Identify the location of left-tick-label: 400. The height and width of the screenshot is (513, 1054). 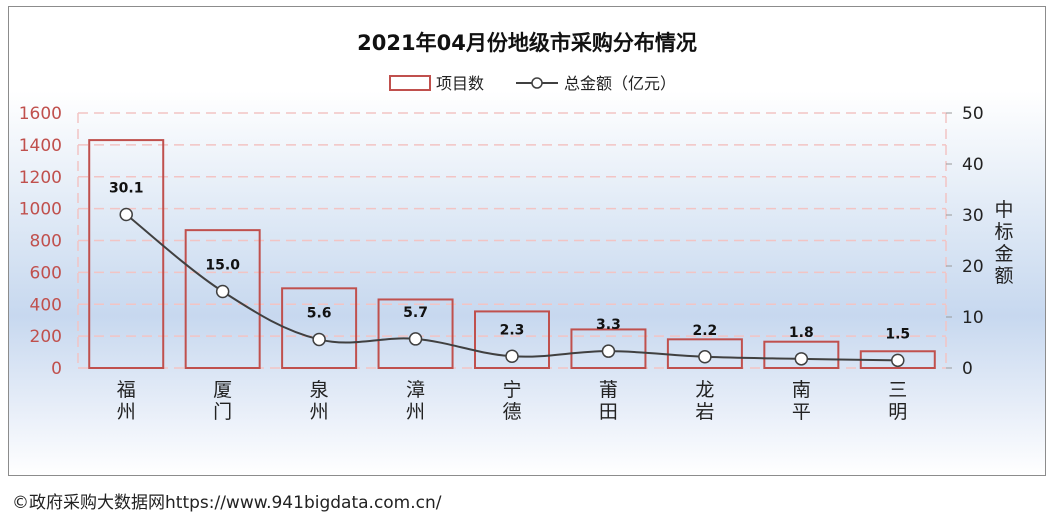
(46, 305).